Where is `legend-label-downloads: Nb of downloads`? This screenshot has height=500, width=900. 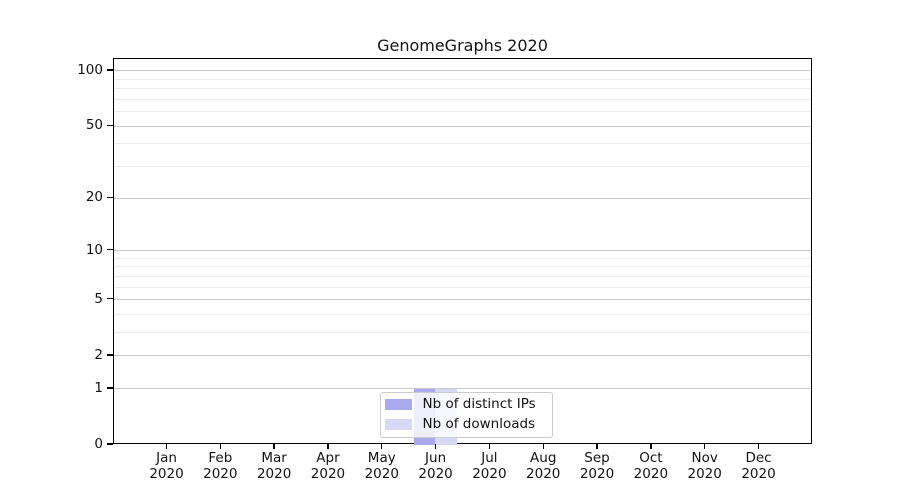
legend-label-downloads: Nb of downloads is located at coordinates (479, 424).